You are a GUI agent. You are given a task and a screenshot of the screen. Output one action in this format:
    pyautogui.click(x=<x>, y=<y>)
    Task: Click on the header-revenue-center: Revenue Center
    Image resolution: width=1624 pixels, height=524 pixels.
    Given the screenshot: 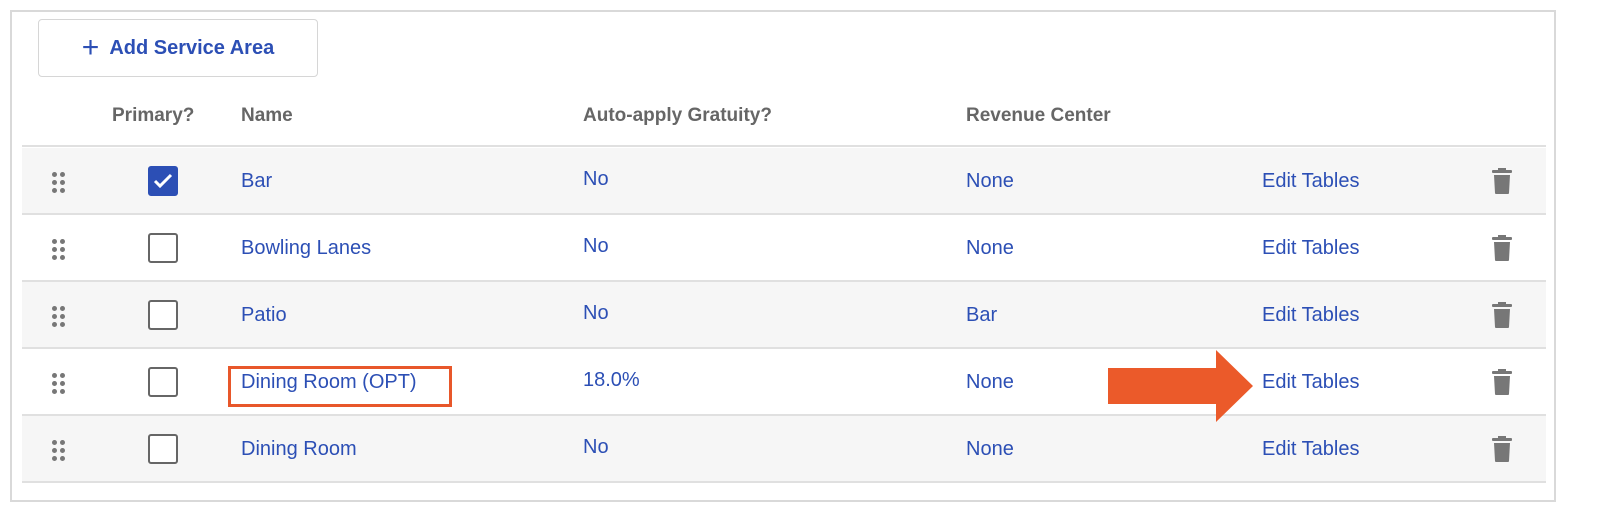 What is the action you would take?
    pyautogui.click(x=1038, y=115)
    